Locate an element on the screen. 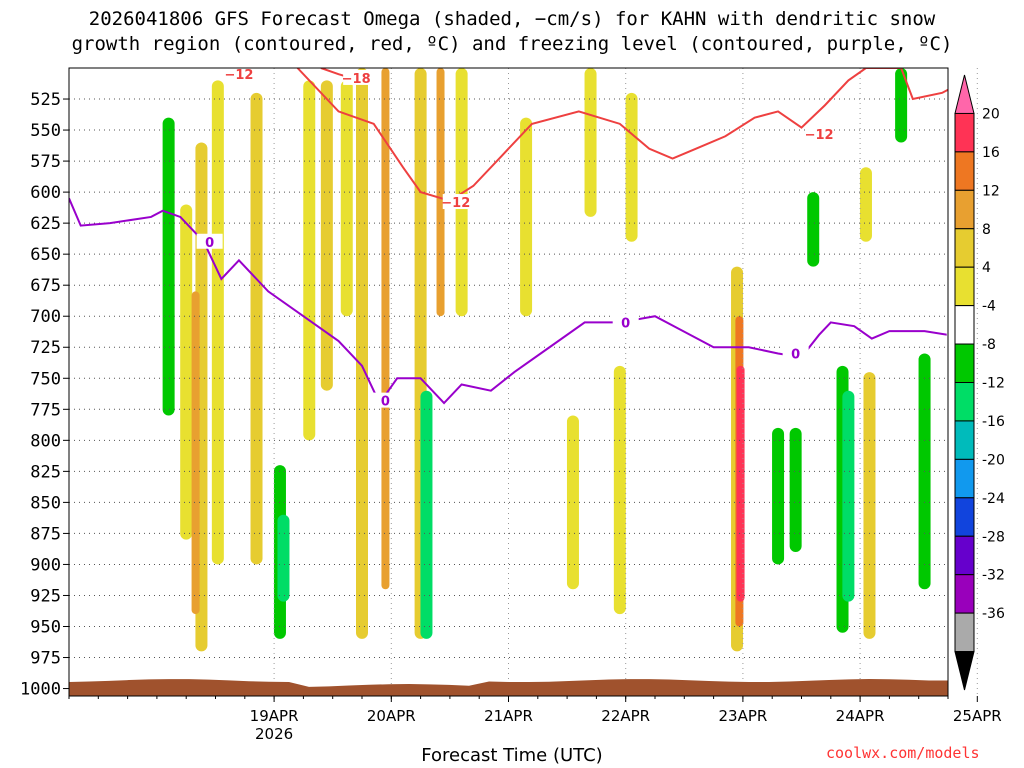 The width and height of the screenshot is (1024, 768). y-tick-label: 650 is located at coordinates (45, 255).